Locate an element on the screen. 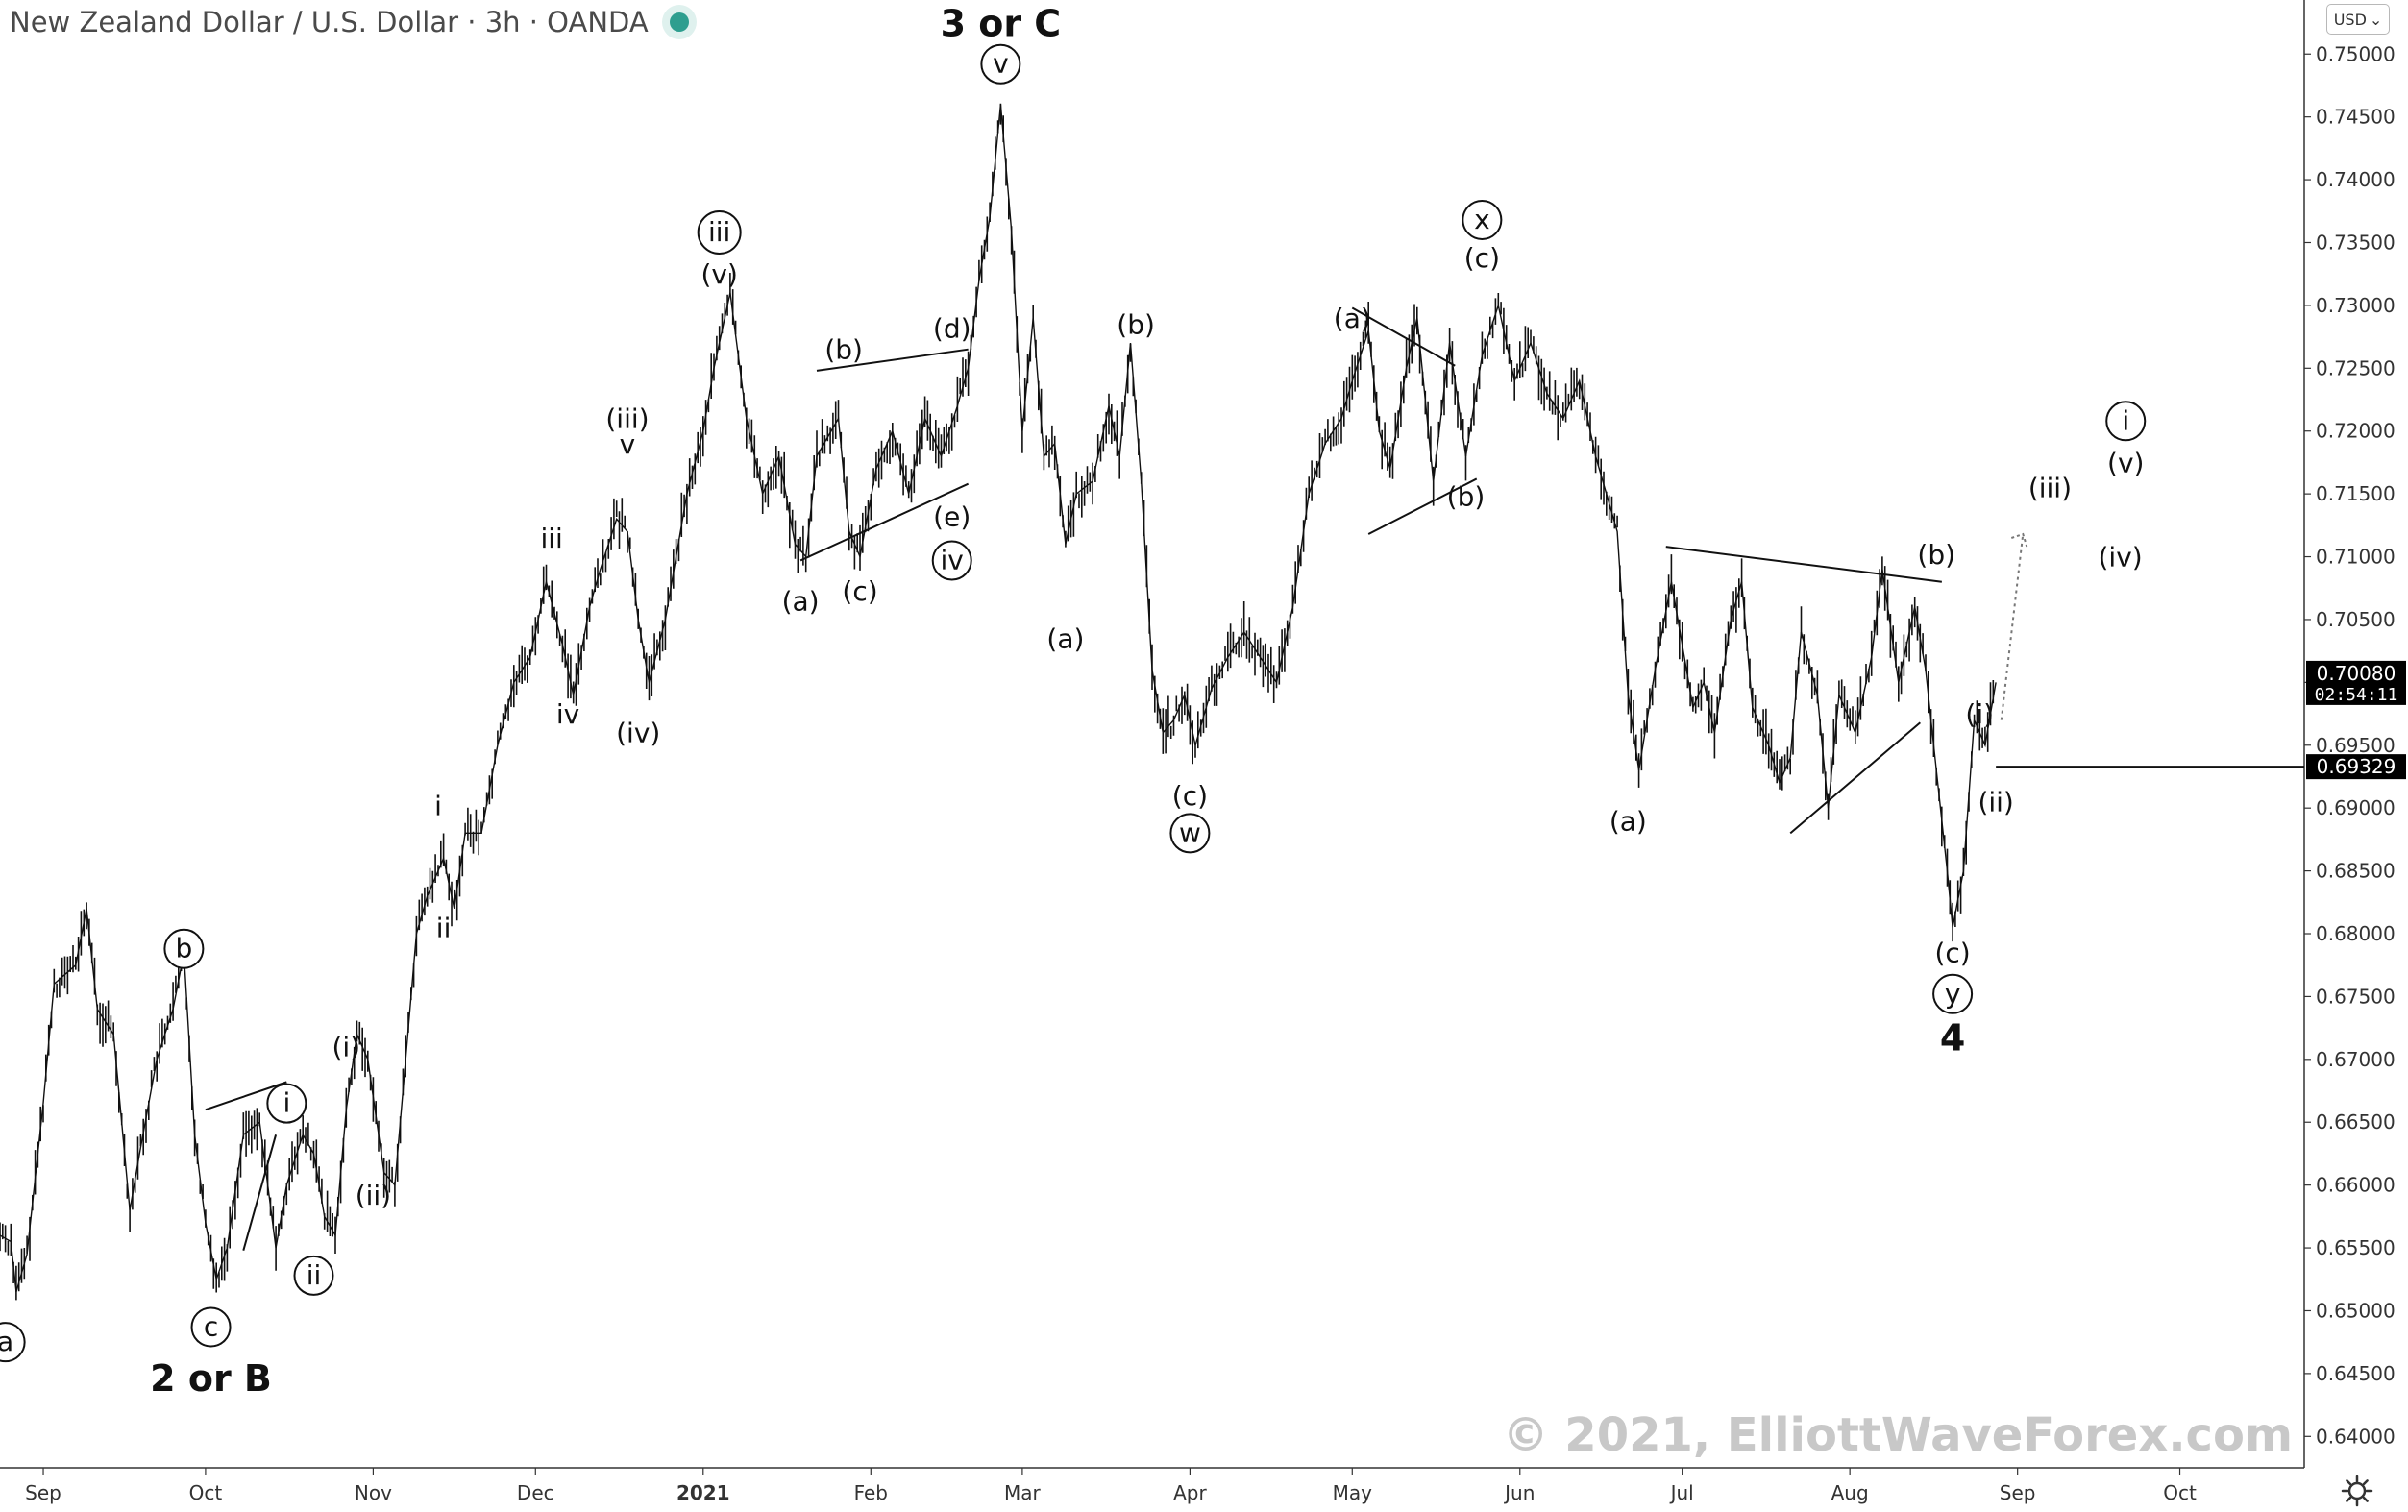 The width and height of the screenshot is (2408, 1512). price-tag-box is located at coordinates (2356, 682).